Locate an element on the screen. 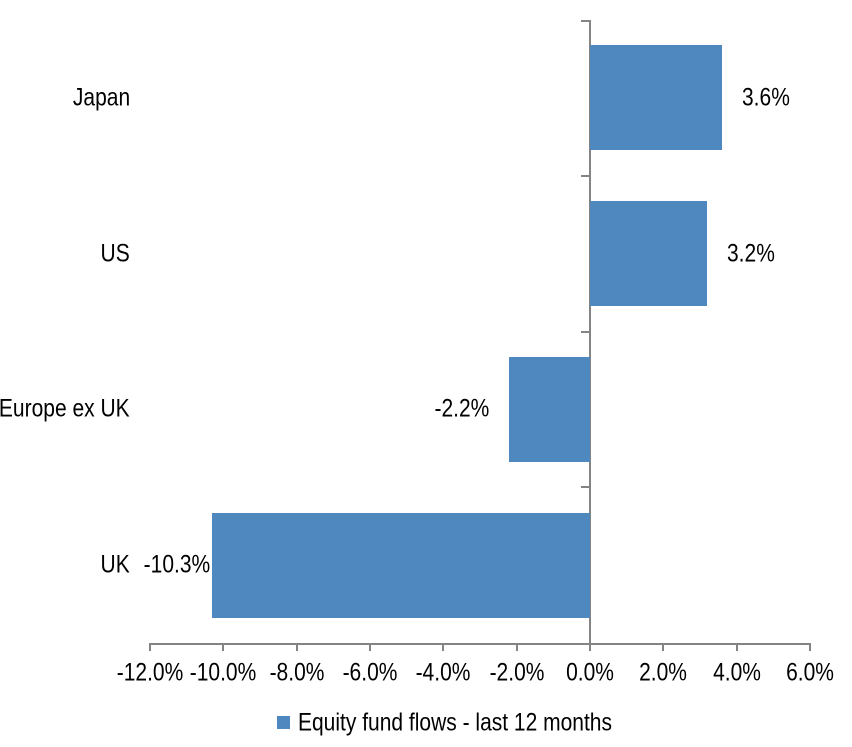  x-axis-tick-label: 4.0% is located at coordinates (736, 672).